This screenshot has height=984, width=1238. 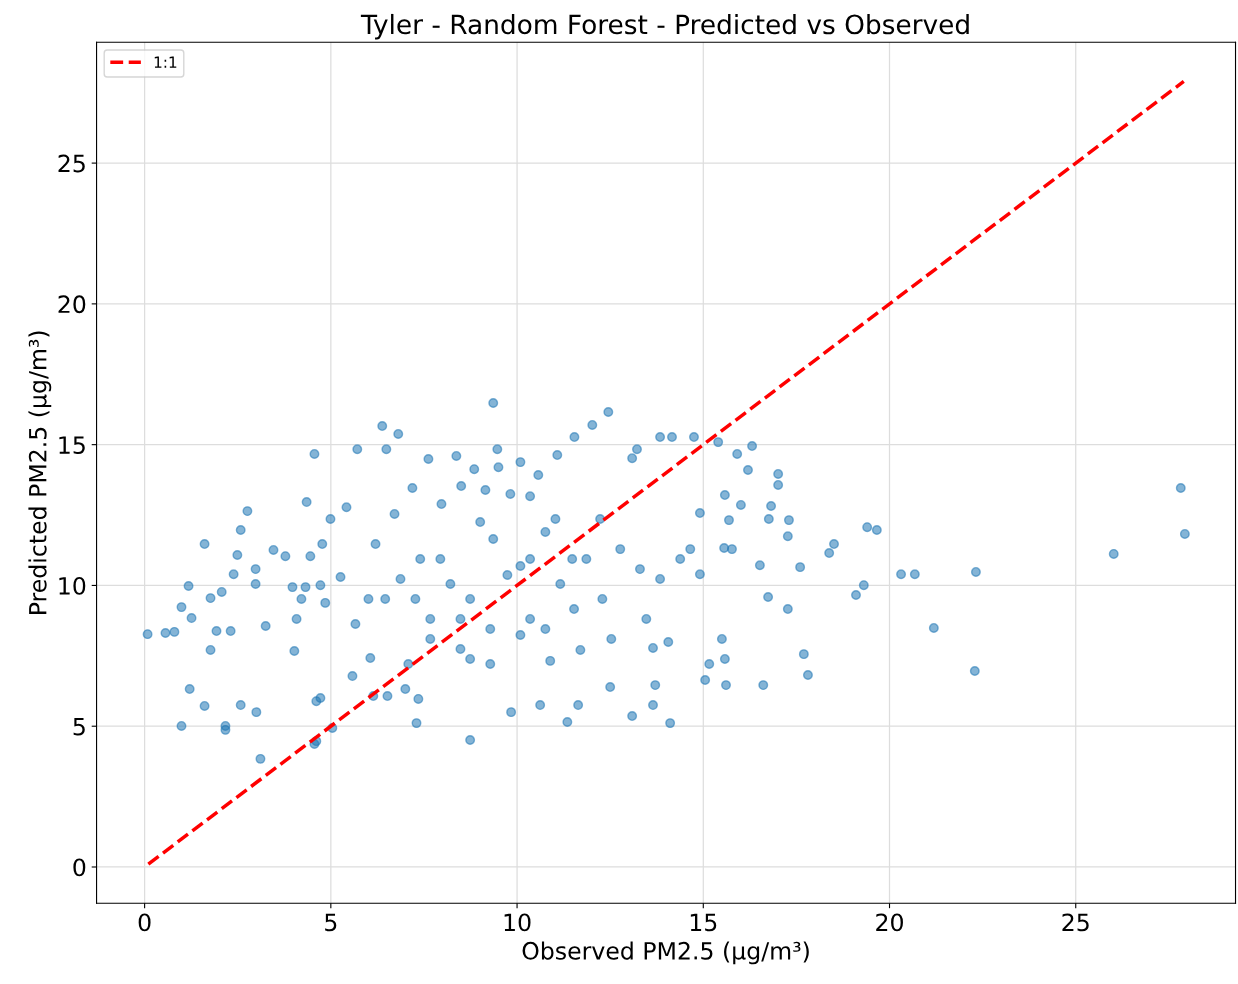 What do you see at coordinates (71, 163) in the screenshot?
I see `y-tick-label: 25` at bounding box center [71, 163].